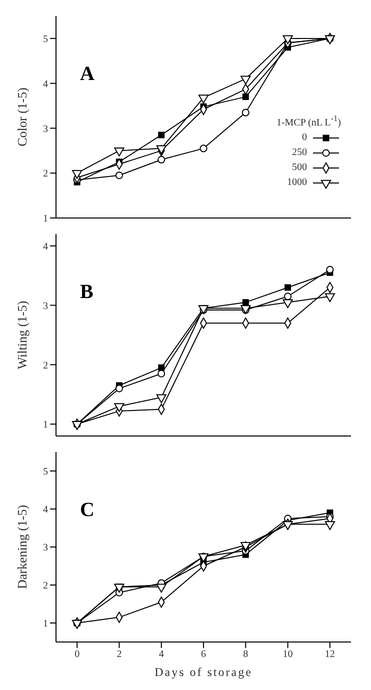 The width and height of the screenshot is (371, 690). Describe the element at coordinates (87, 292) in the screenshot. I see `annotation: B` at that location.